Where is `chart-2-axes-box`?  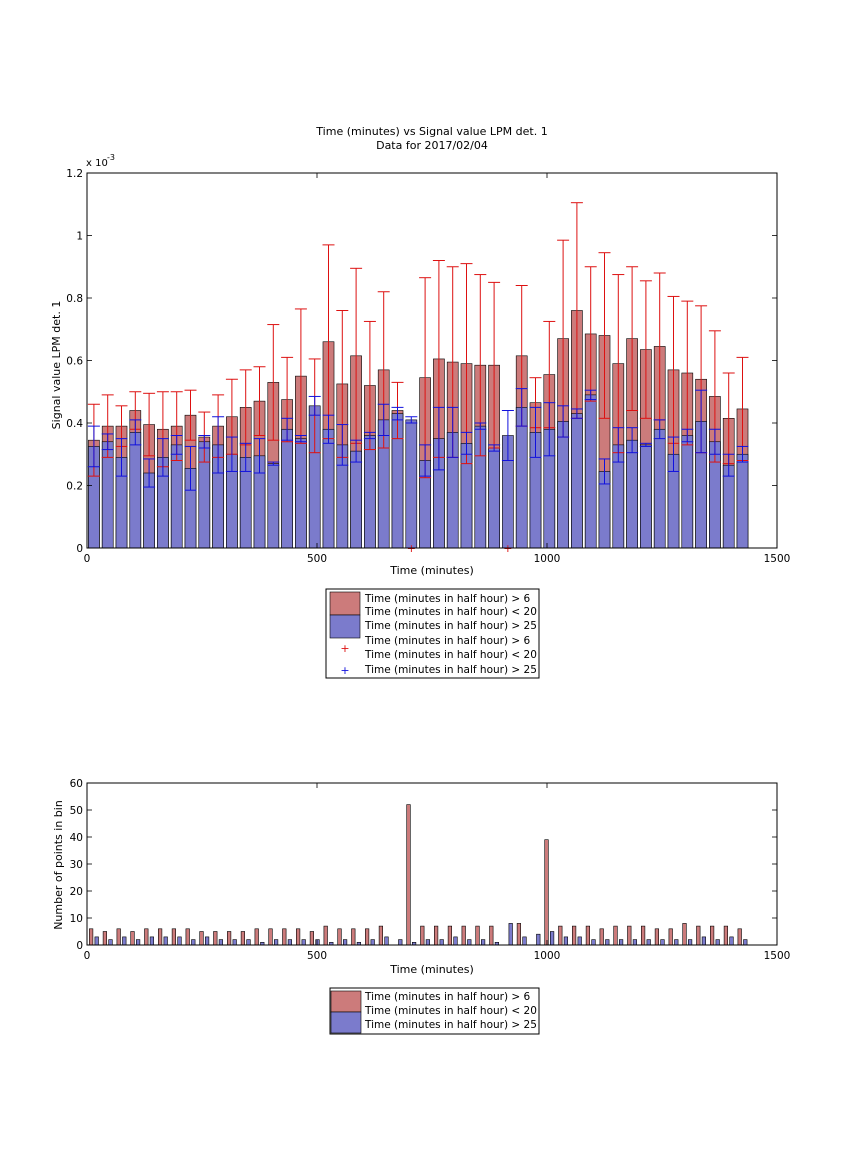
chart-2-axes-box is located at coordinates (432, 864).